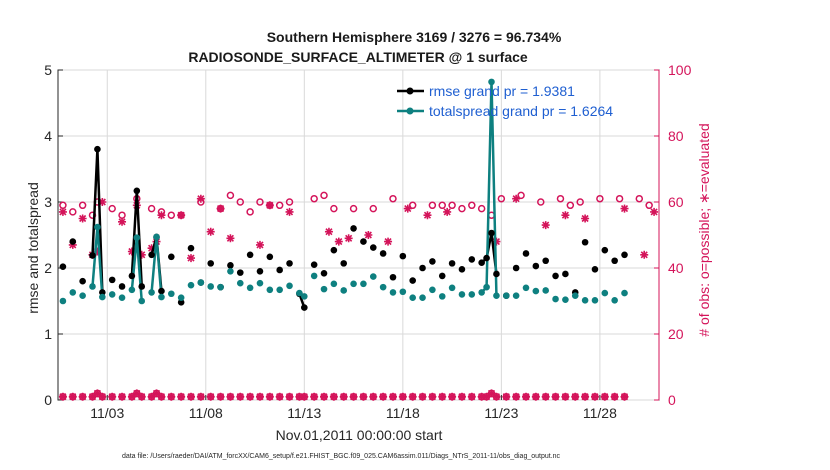 The image size is (830, 470). What do you see at coordinates (403, 413) in the screenshot?
I see `x-tick-label: 11/18` at bounding box center [403, 413].